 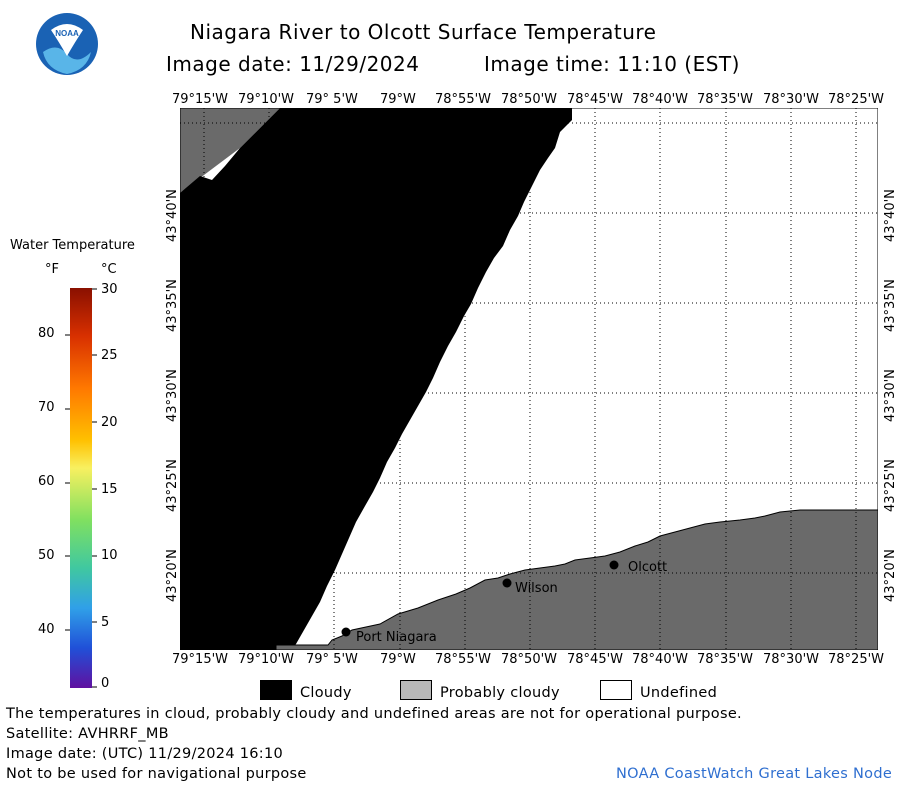 What do you see at coordinates (293, 64) in the screenshot?
I see `image-date: Image date: 11/29/2024` at bounding box center [293, 64].